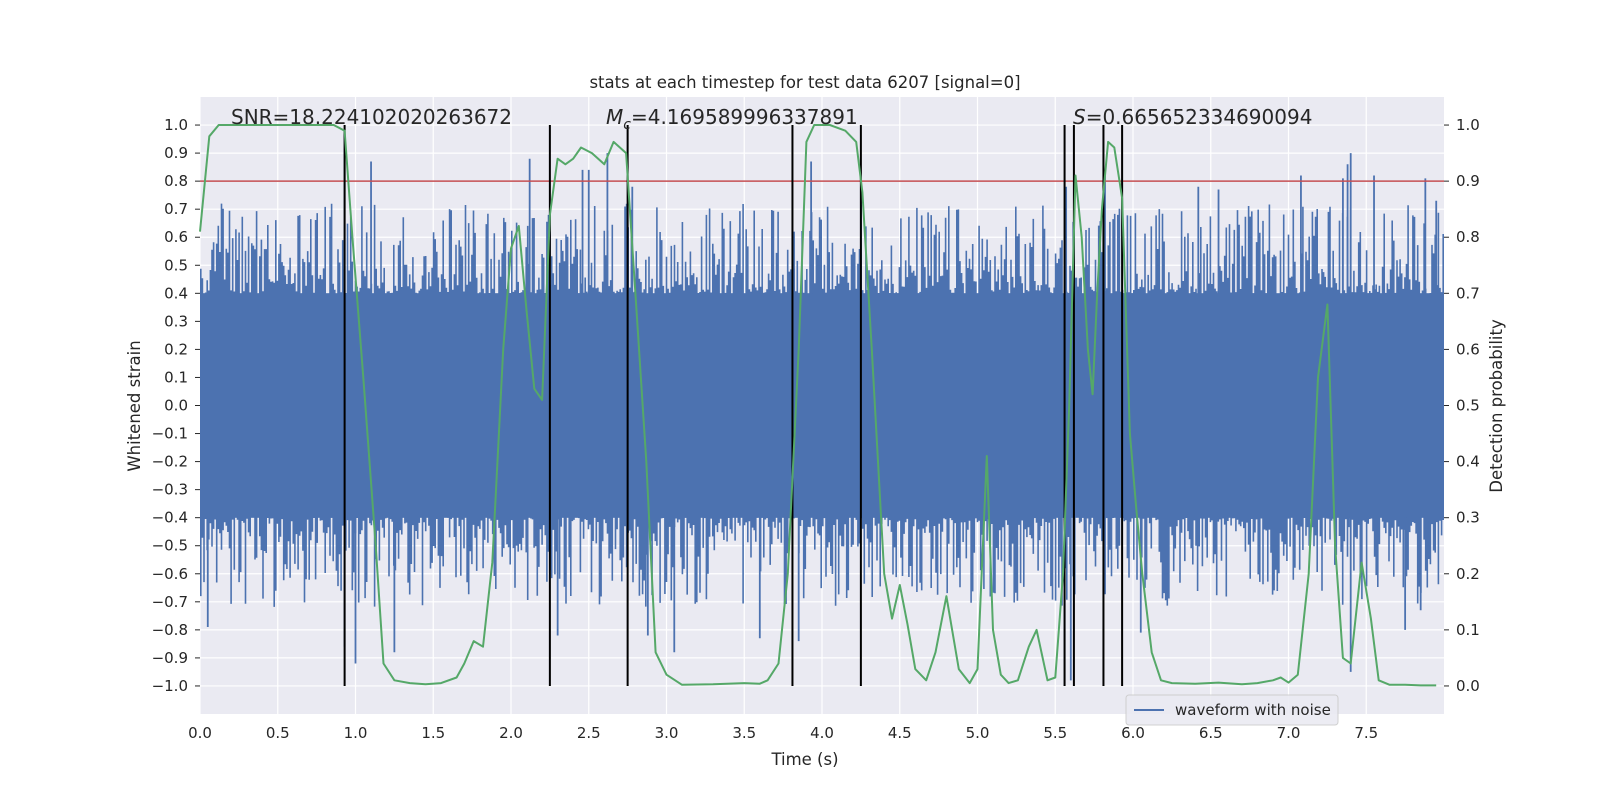 This screenshot has height=804, width=1600. What do you see at coordinates (1468, 349) in the screenshot?
I see `y-right-tick-label: 0.6` at bounding box center [1468, 349].